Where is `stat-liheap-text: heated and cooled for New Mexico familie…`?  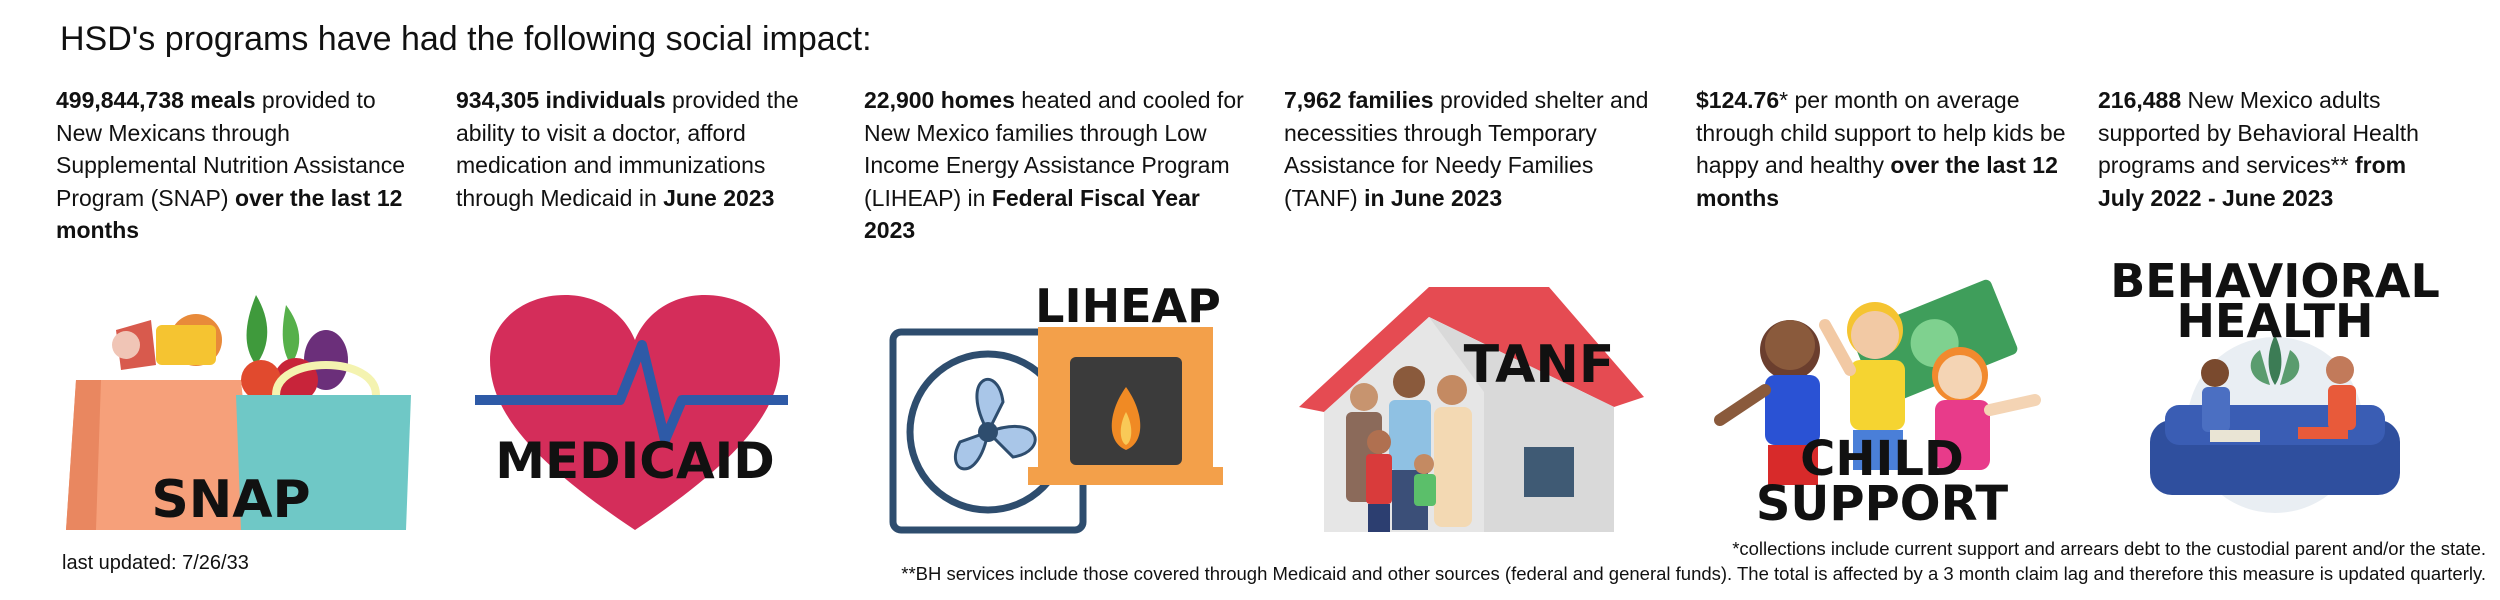
stat-liheap-text: heated and cooled for New Mexico familie… is located at coordinates (1054, 149).